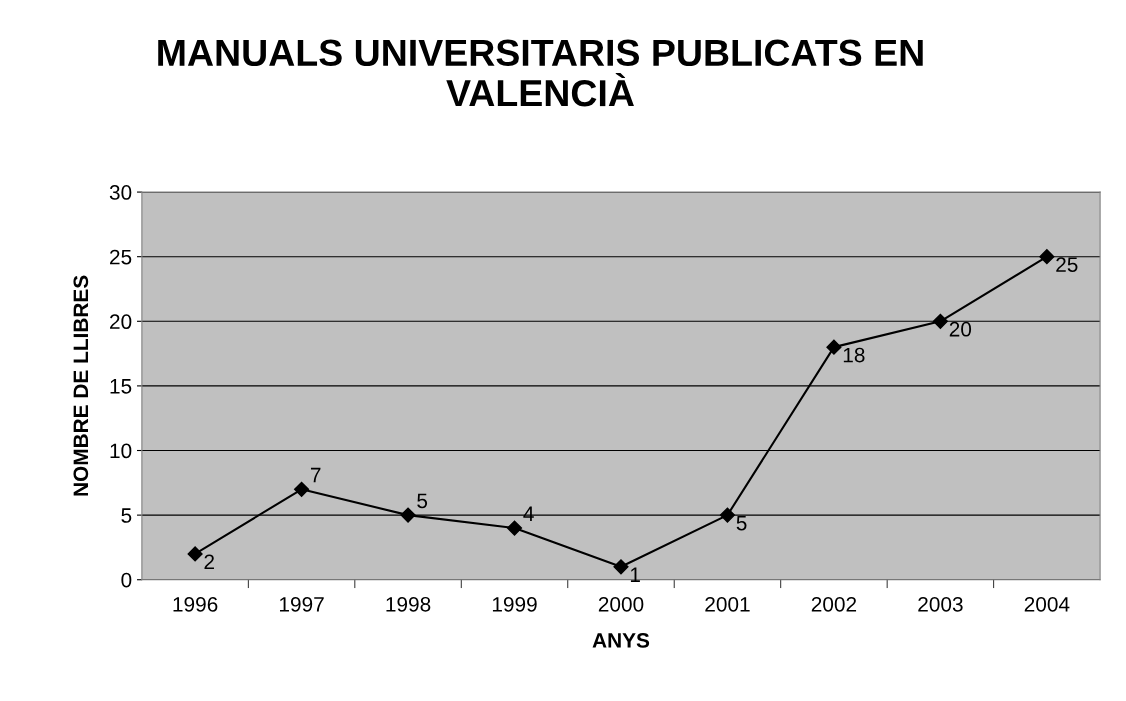 The image size is (1126, 701). Describe the element at coordinates (302, 604) in the screenshot. I see `x-tick-label: 1997` at that location.